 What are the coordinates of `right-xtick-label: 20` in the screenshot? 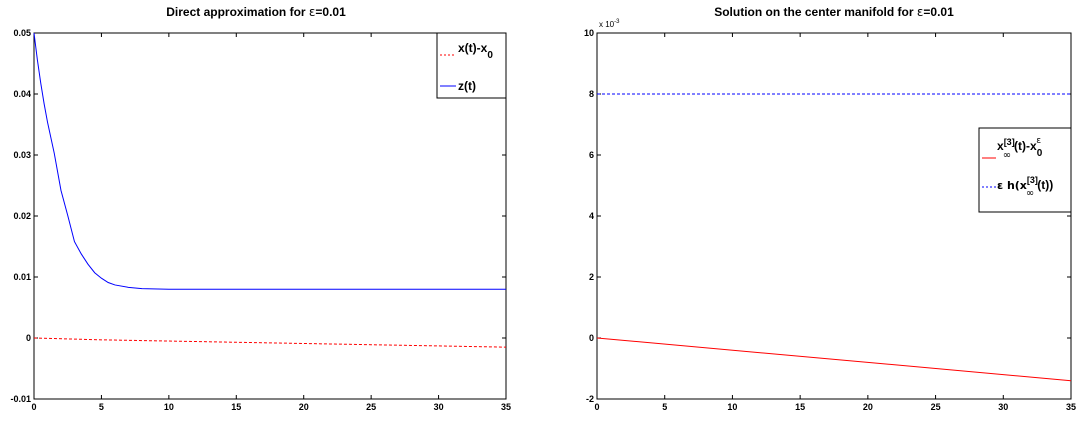 It's located at (868, 407).